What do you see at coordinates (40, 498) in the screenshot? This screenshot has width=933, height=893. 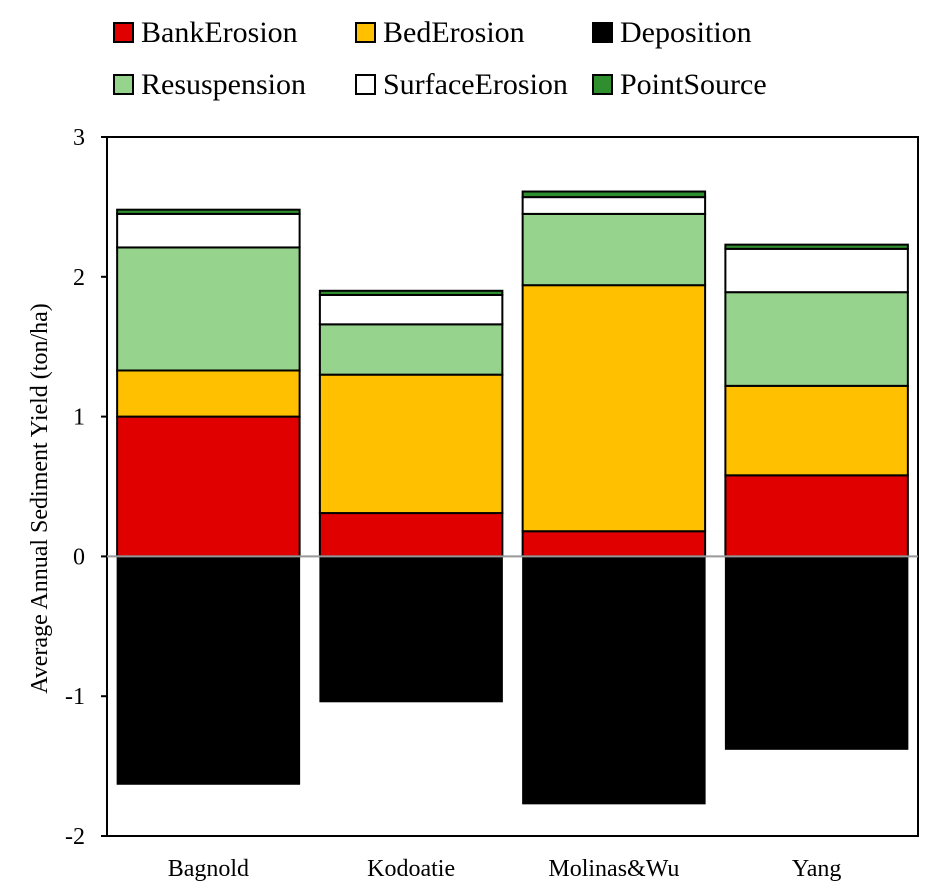 I see `y-axis-title: Average Annual Sediment Yield (ton/ha)` at bounding box center [40, 498].